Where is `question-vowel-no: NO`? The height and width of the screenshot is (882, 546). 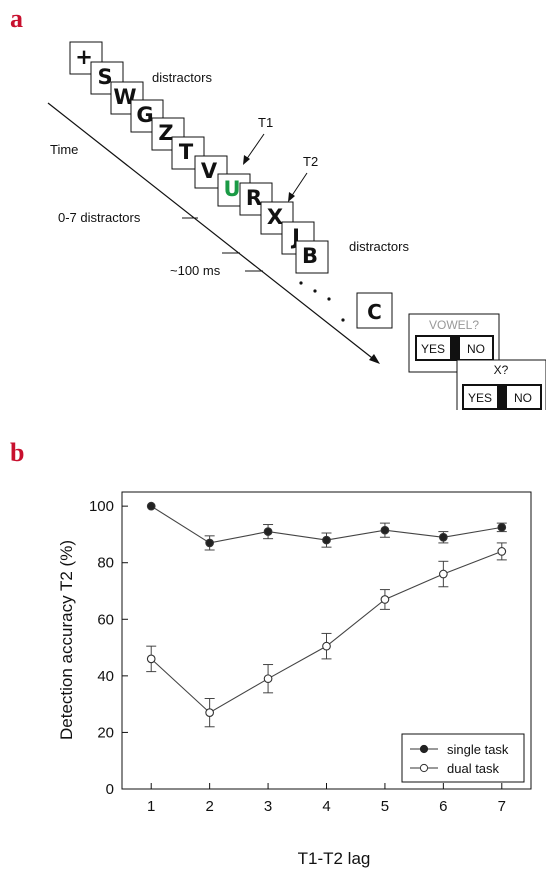
question-vowel-no: NO is located at coordinates (476, 349).